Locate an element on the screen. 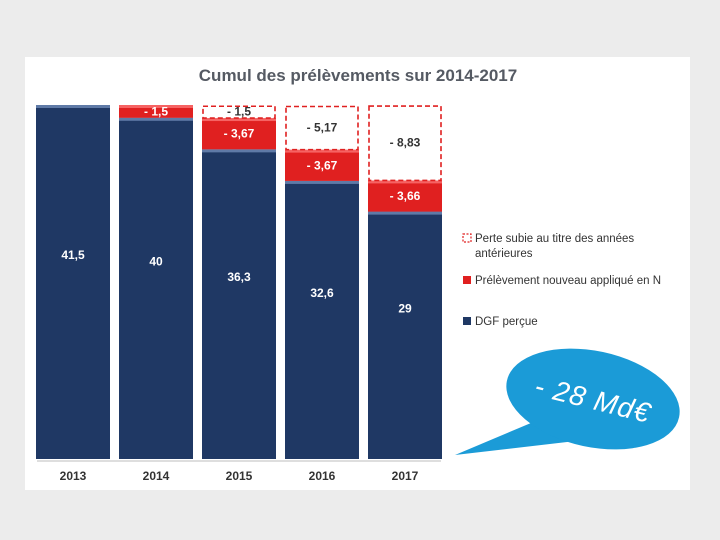  bar-loss-2017 is located at coordinates (405, 143).